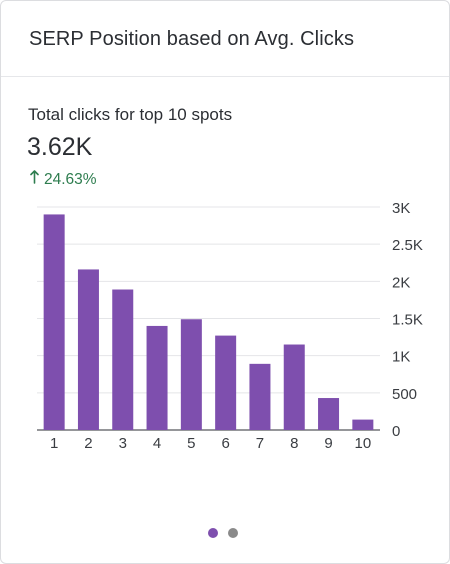 This screenshot has height=564, width=450. I want to click on card-header: SERP Position based on Avg. Clicks, so click(225, 39).